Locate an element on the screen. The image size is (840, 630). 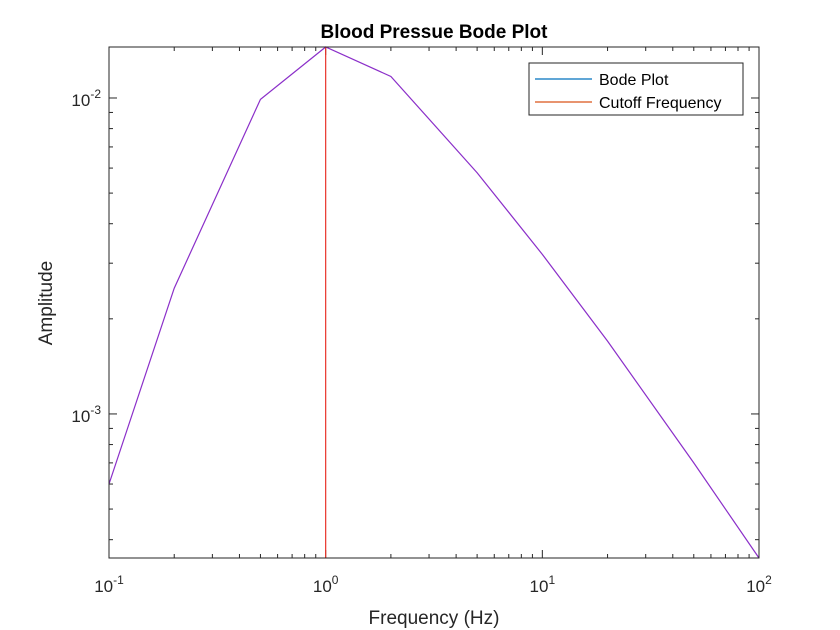
y-tick-label: 10⁻² is located at coordinates (86, 98).